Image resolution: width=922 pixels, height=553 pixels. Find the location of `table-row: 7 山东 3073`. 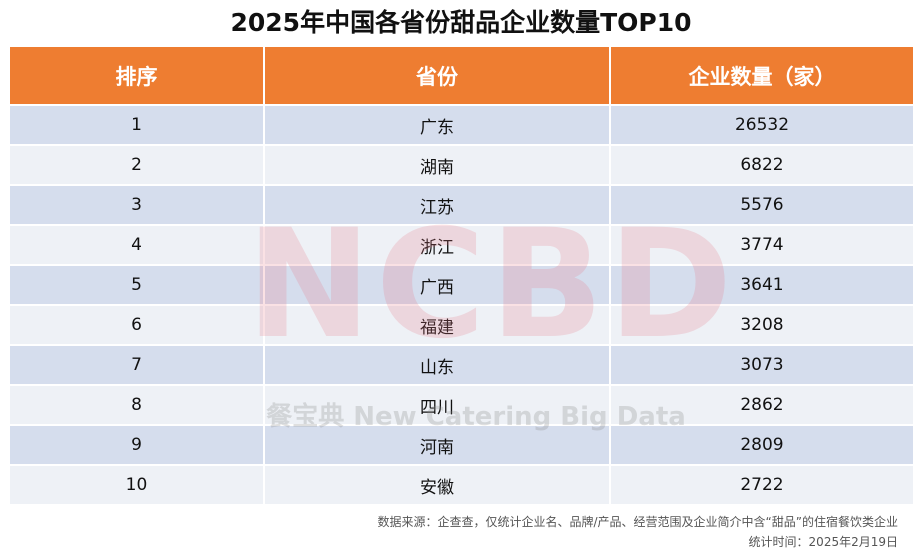

table-row: 7 山东 3073 is located at coordinates (461, 364).